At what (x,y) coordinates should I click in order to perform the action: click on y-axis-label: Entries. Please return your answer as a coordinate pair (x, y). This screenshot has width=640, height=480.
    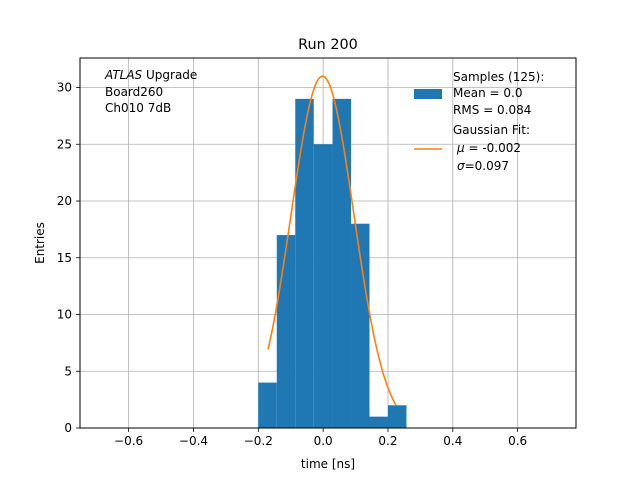
    Looking at the image, I should click on (40, 243).